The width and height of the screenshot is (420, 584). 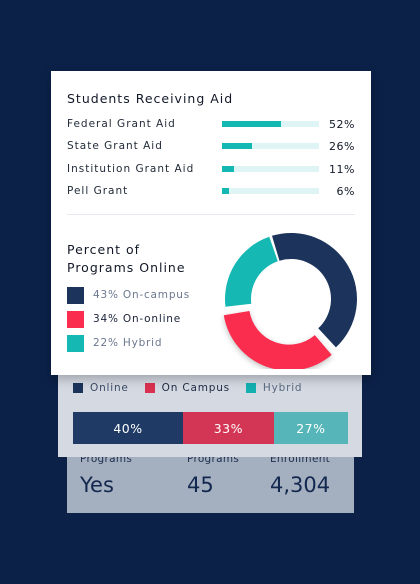 I want to click on online-legend-item: 34% On-online, so click(x=124, y=319).